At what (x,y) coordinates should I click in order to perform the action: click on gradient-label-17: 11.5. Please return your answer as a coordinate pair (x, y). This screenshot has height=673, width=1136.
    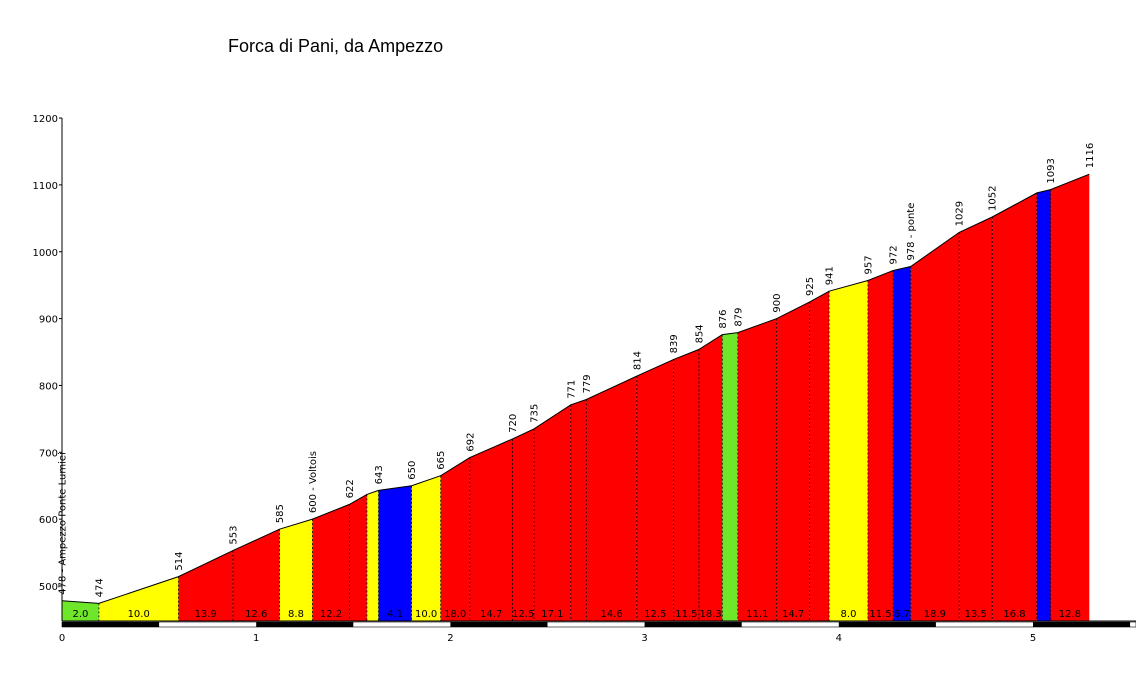
    Looking at the image, I should click on (686, 614).